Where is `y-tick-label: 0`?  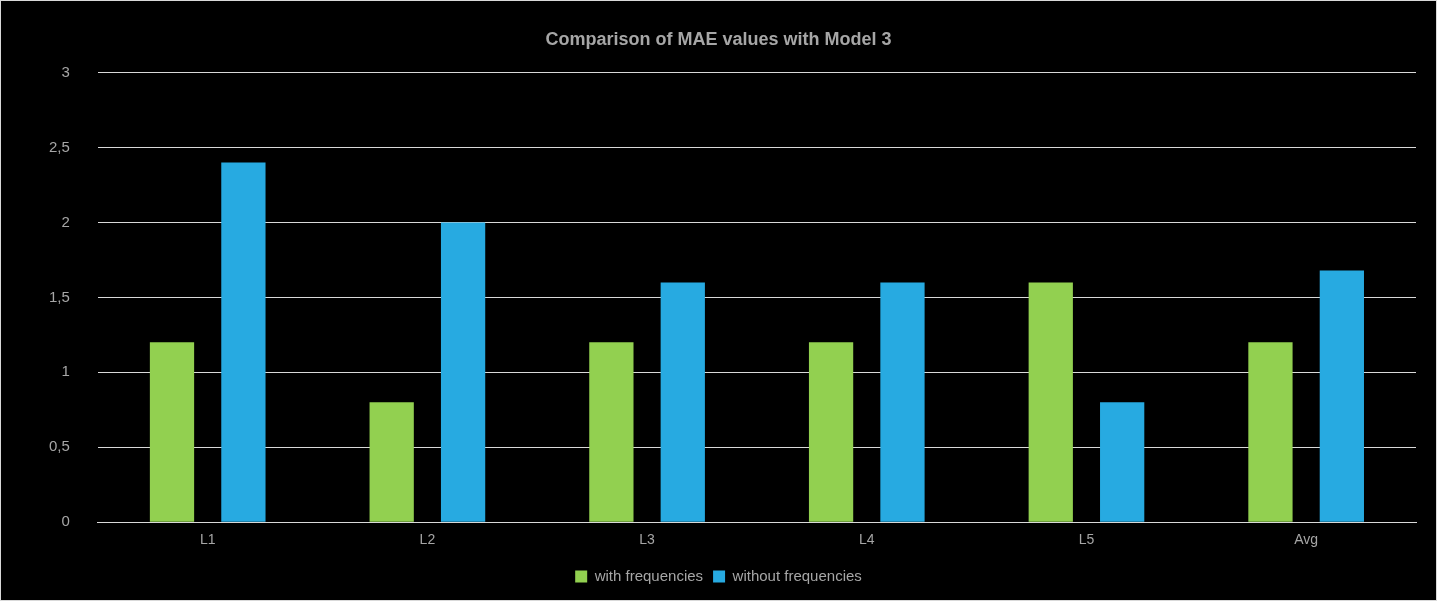
y-tick-label: 0 is located at coordinates (65, 521).